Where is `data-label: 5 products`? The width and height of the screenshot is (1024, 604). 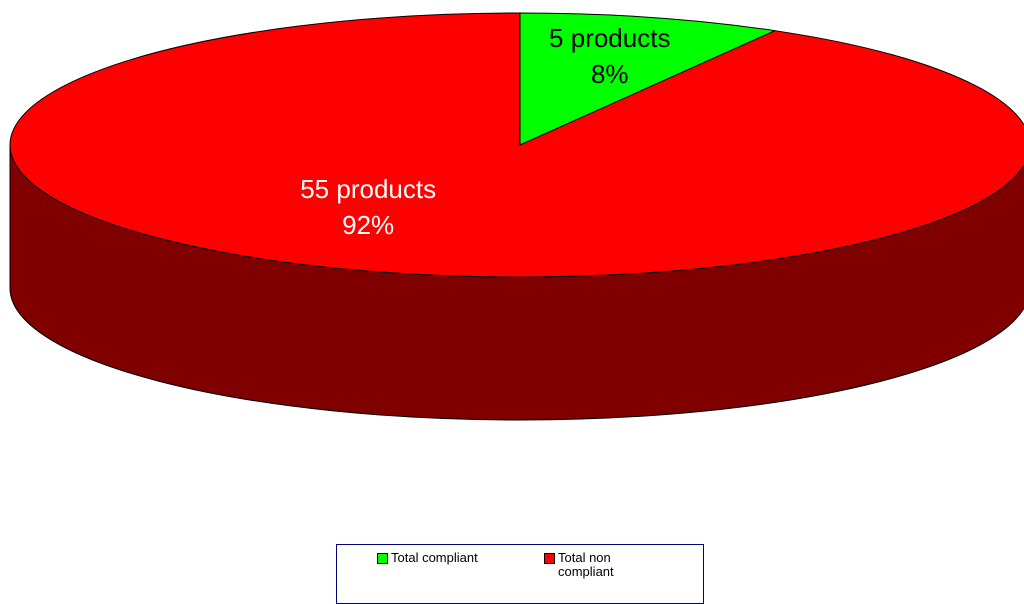 data-label: 5 products is located at coordinates (609, 38).